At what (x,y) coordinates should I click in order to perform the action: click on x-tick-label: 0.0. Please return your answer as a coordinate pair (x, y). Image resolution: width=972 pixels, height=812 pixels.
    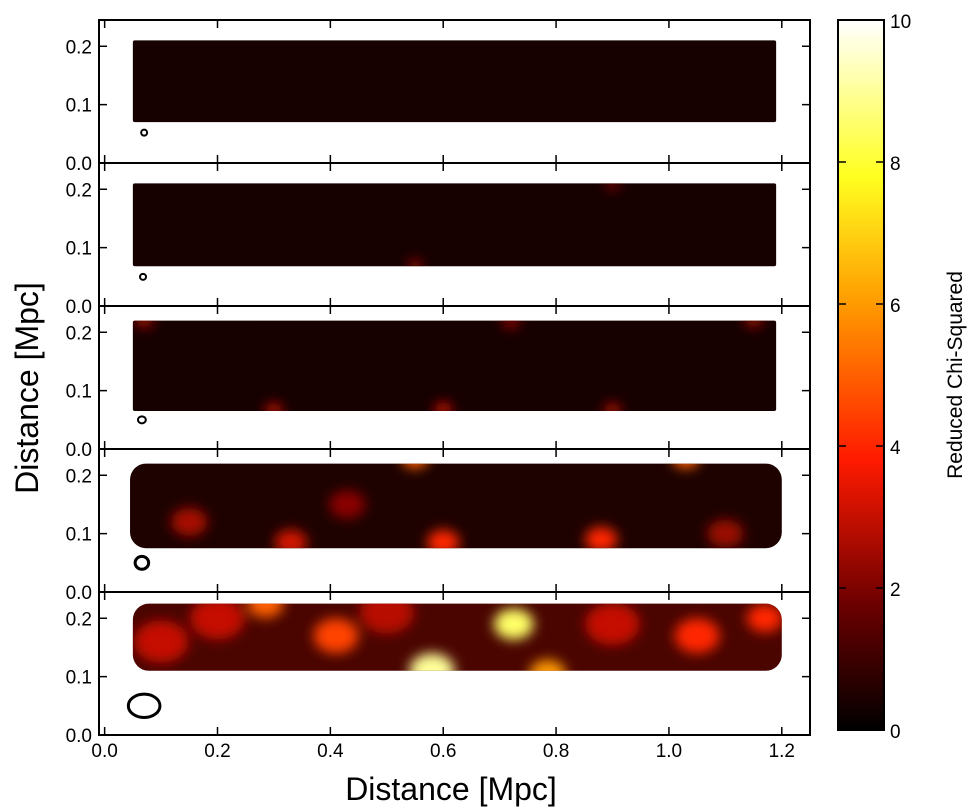
    Looking at the image, I should click on (104, 751).